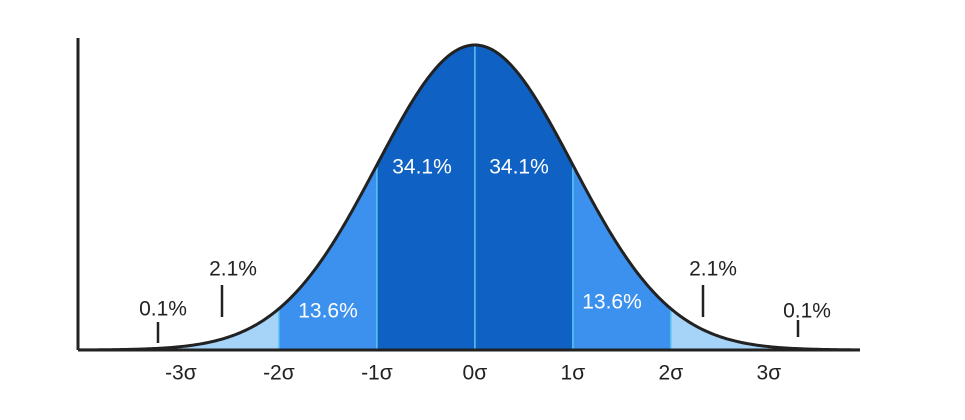 This screenshot has width=965, height=420. Describe the element at coordinates (181, 373) in the screenshot. I see `x-tick-label: -3σ` at that location.